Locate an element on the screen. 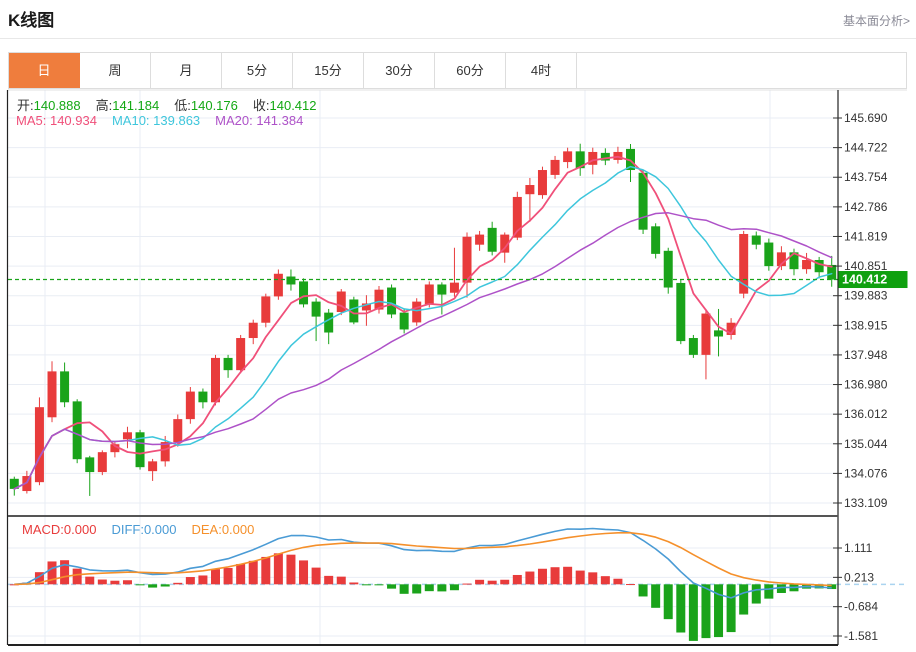 The width and height of the screenshot is (916, 652). tab-4时: 4时 is located at coordinates (541, 70).